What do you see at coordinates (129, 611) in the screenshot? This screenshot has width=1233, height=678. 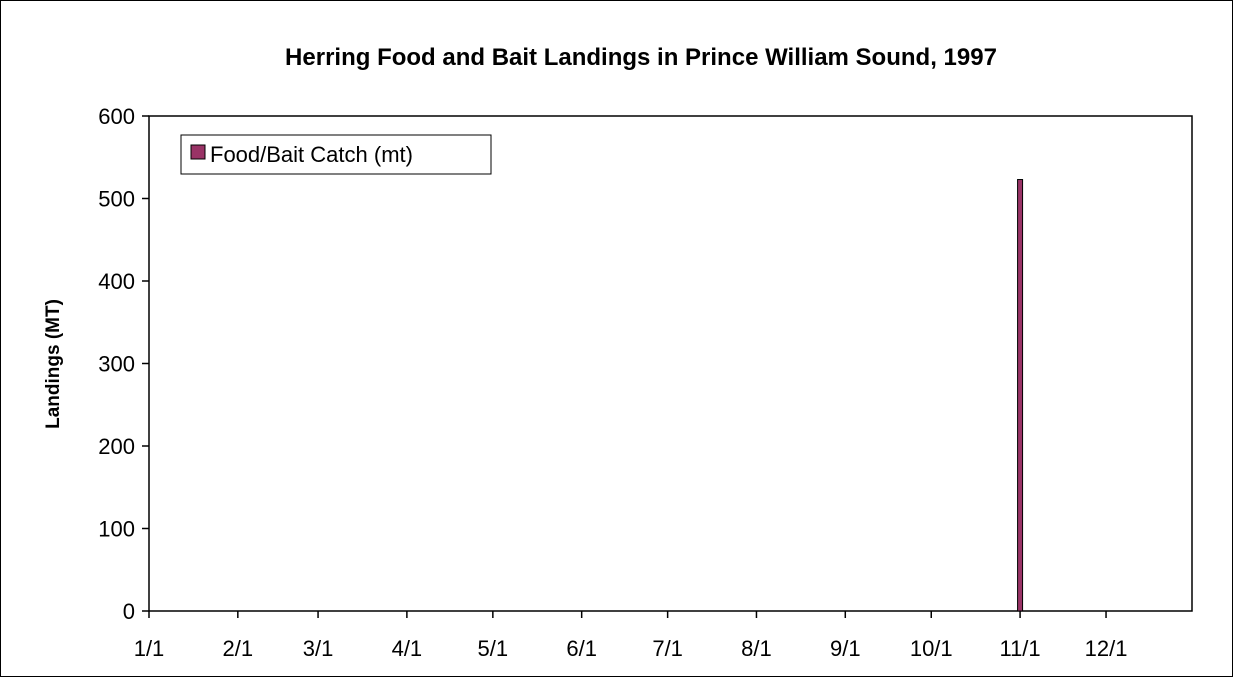 I see `y-tick-label: 0` at bounding box center [129, 611].